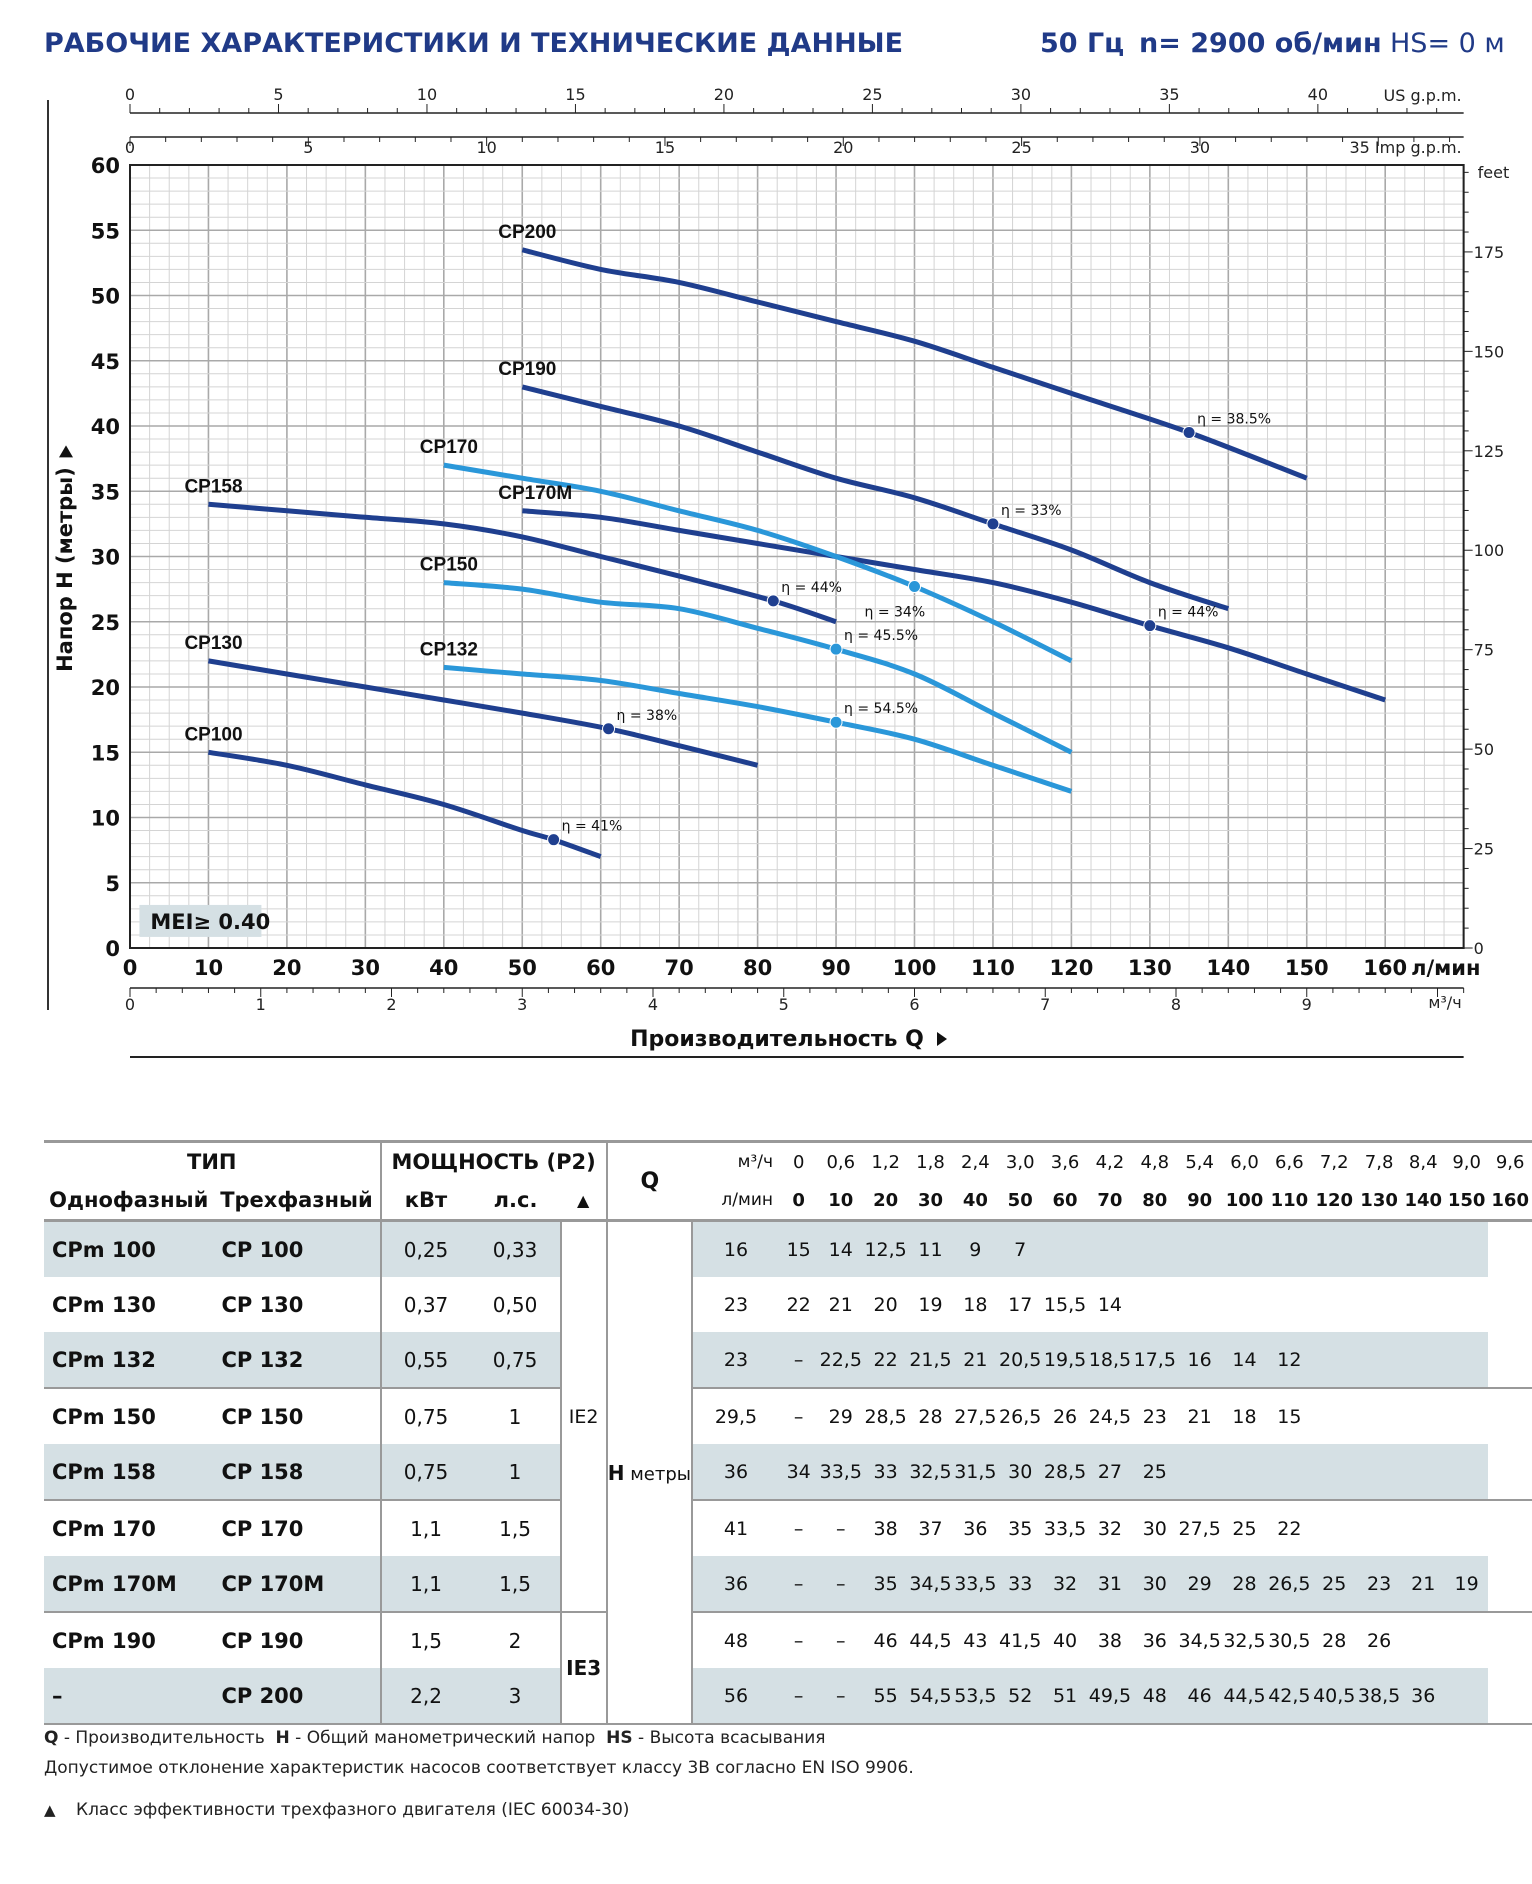 The image size is (1532, 1884). What do you see at coordinates (1200, 147) in the screenshot?
I see `imp-gpm-tick-label: 30` at bounding box center [1200, 147].